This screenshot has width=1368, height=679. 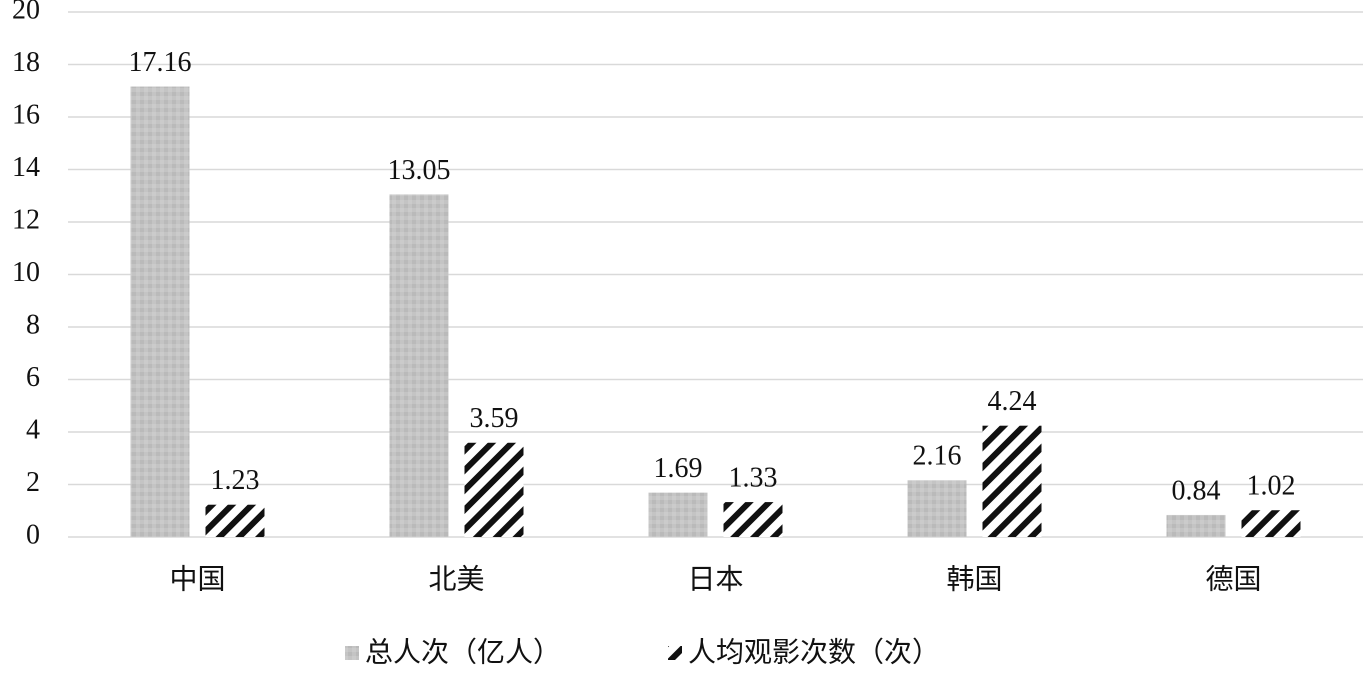 What do you see at coordinates (715, 579) in the screenshot?
I see `x-tick-label: 日本` at bounding box center [715, 579].